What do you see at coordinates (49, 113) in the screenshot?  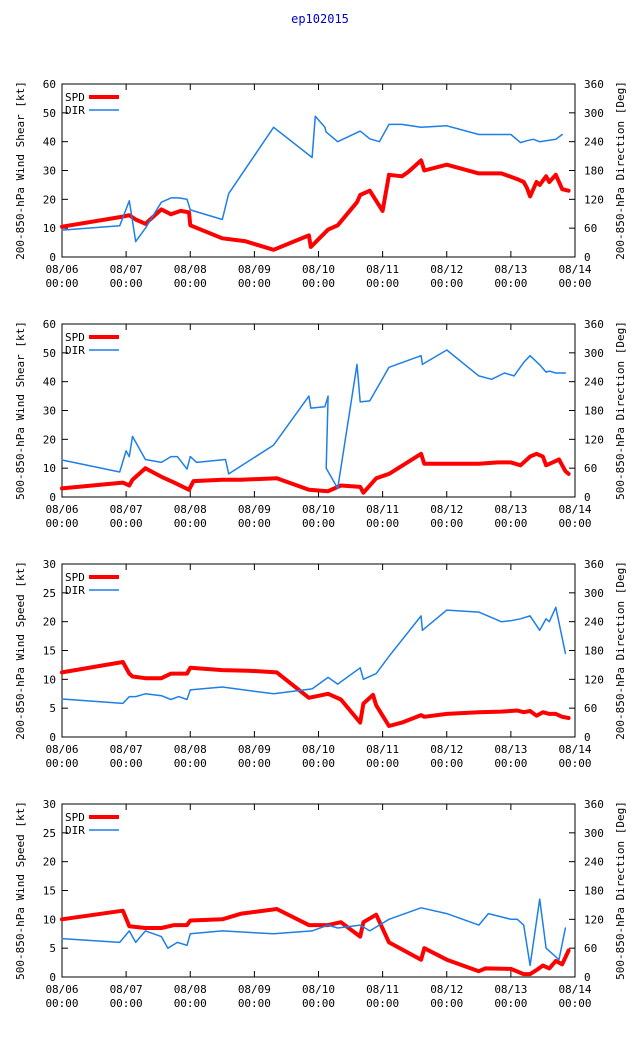 I see `y-tick-label: 50` at bounding box center [49, 113].